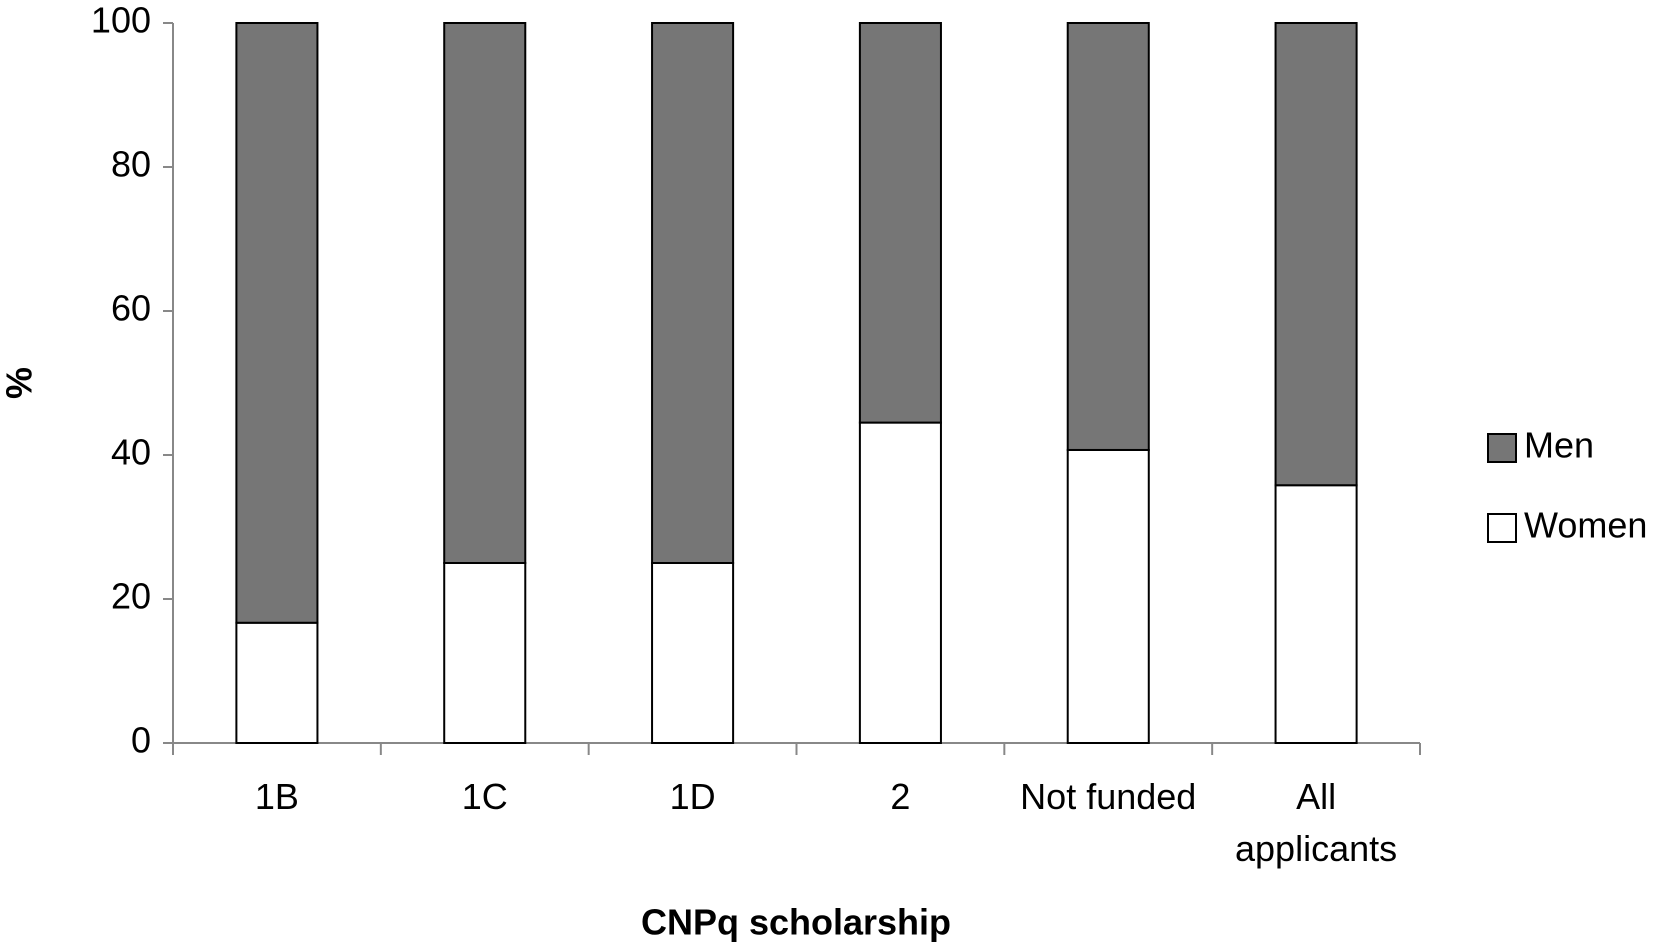 Image resolution: width=1667 pixels, height=950 pixels. Describe the element at coordinates (276, 796) in the screenshot. I see `x-tick-label: 1B` at that location.